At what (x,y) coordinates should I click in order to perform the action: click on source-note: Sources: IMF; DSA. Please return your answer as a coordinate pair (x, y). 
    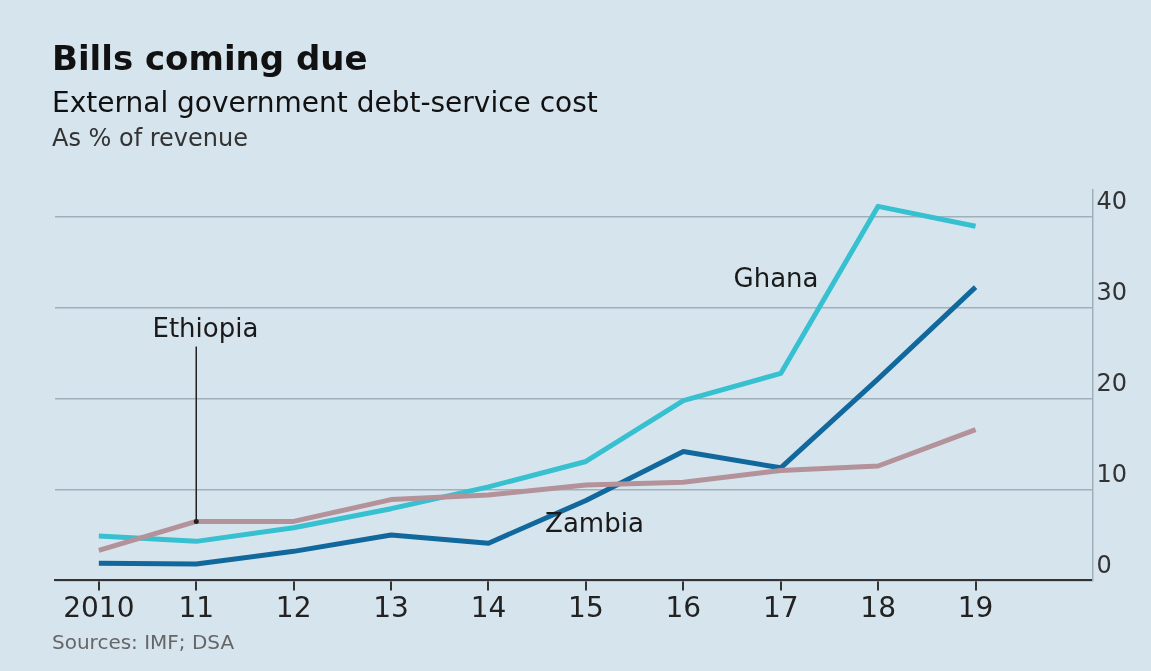
    Looking at the image, I should click on (143, 642).